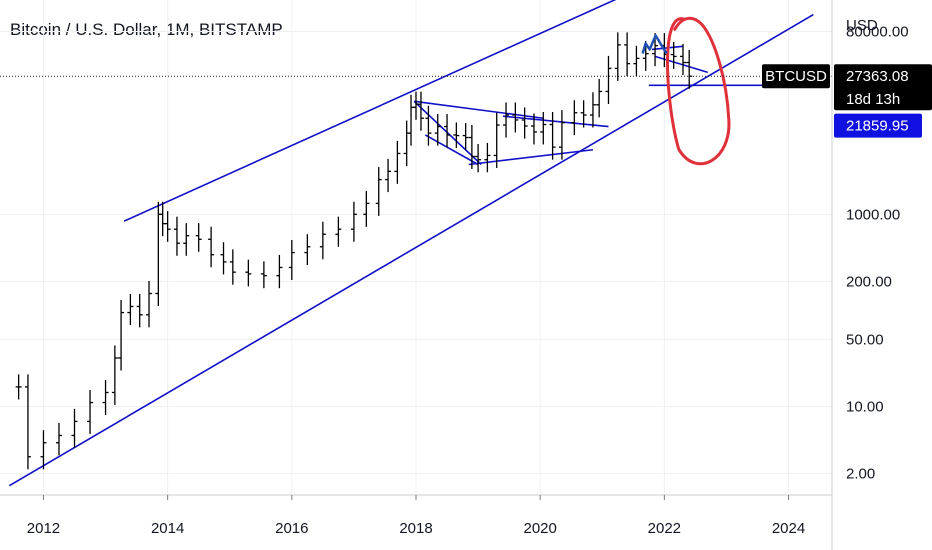 The width and height of the screenshot is (932, 550). I want to click on price-tick-label: 200.00, so click(869, 281).